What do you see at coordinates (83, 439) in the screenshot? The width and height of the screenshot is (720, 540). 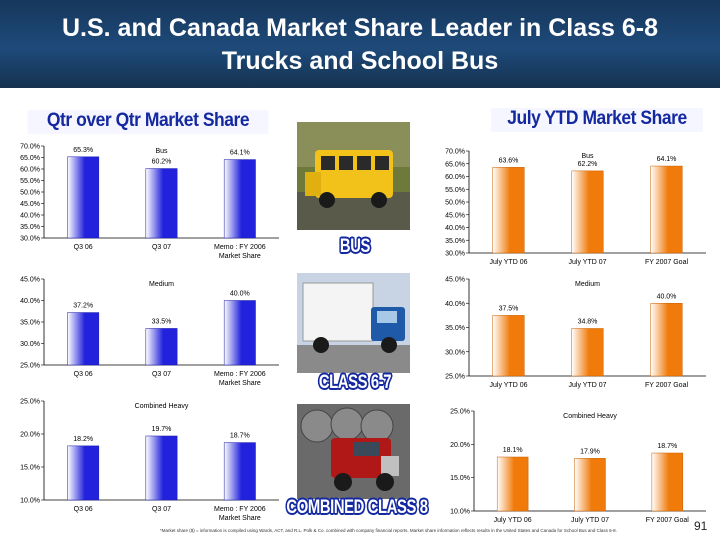 I see `data-label: 18.2%` at bounding box center [83, 439].